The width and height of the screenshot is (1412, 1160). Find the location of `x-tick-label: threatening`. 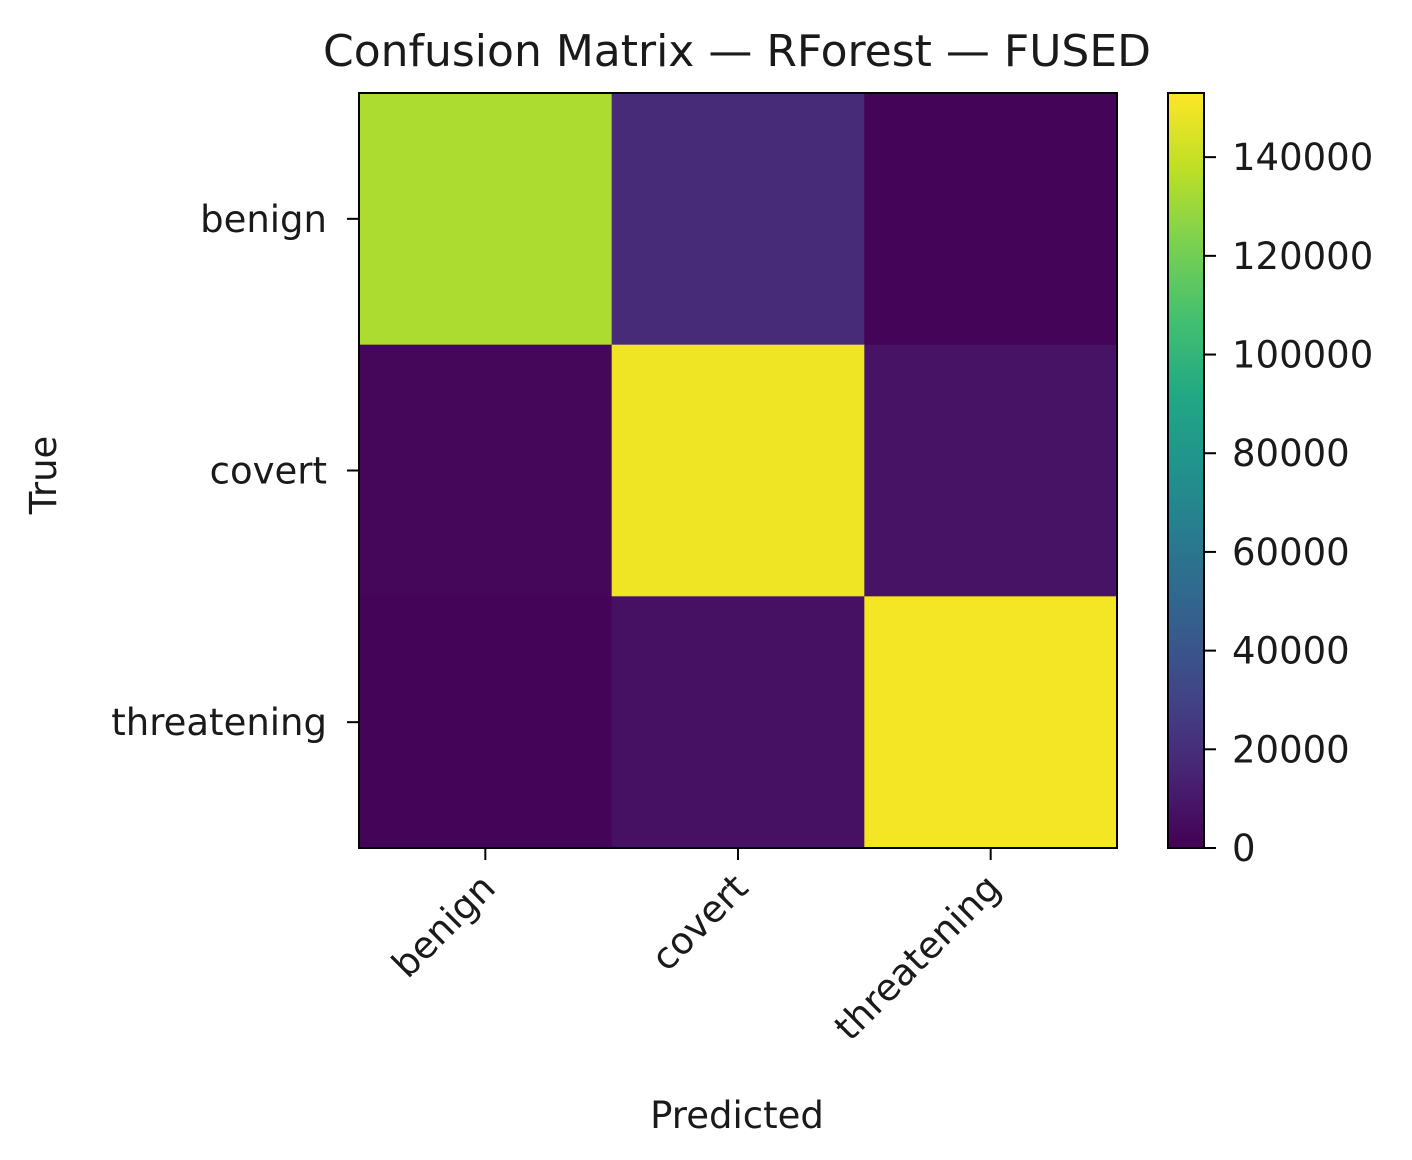

x-tick-label: threatening is located at coordinates (917, 957).